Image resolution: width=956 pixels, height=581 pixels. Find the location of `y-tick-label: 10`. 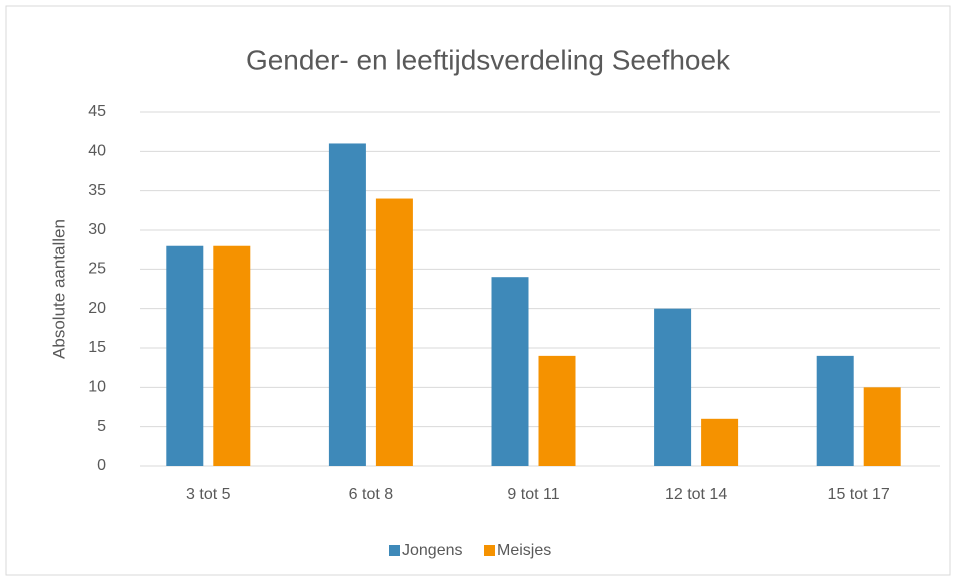

y-tick-label: 10 is located at coordinates (97, 387).